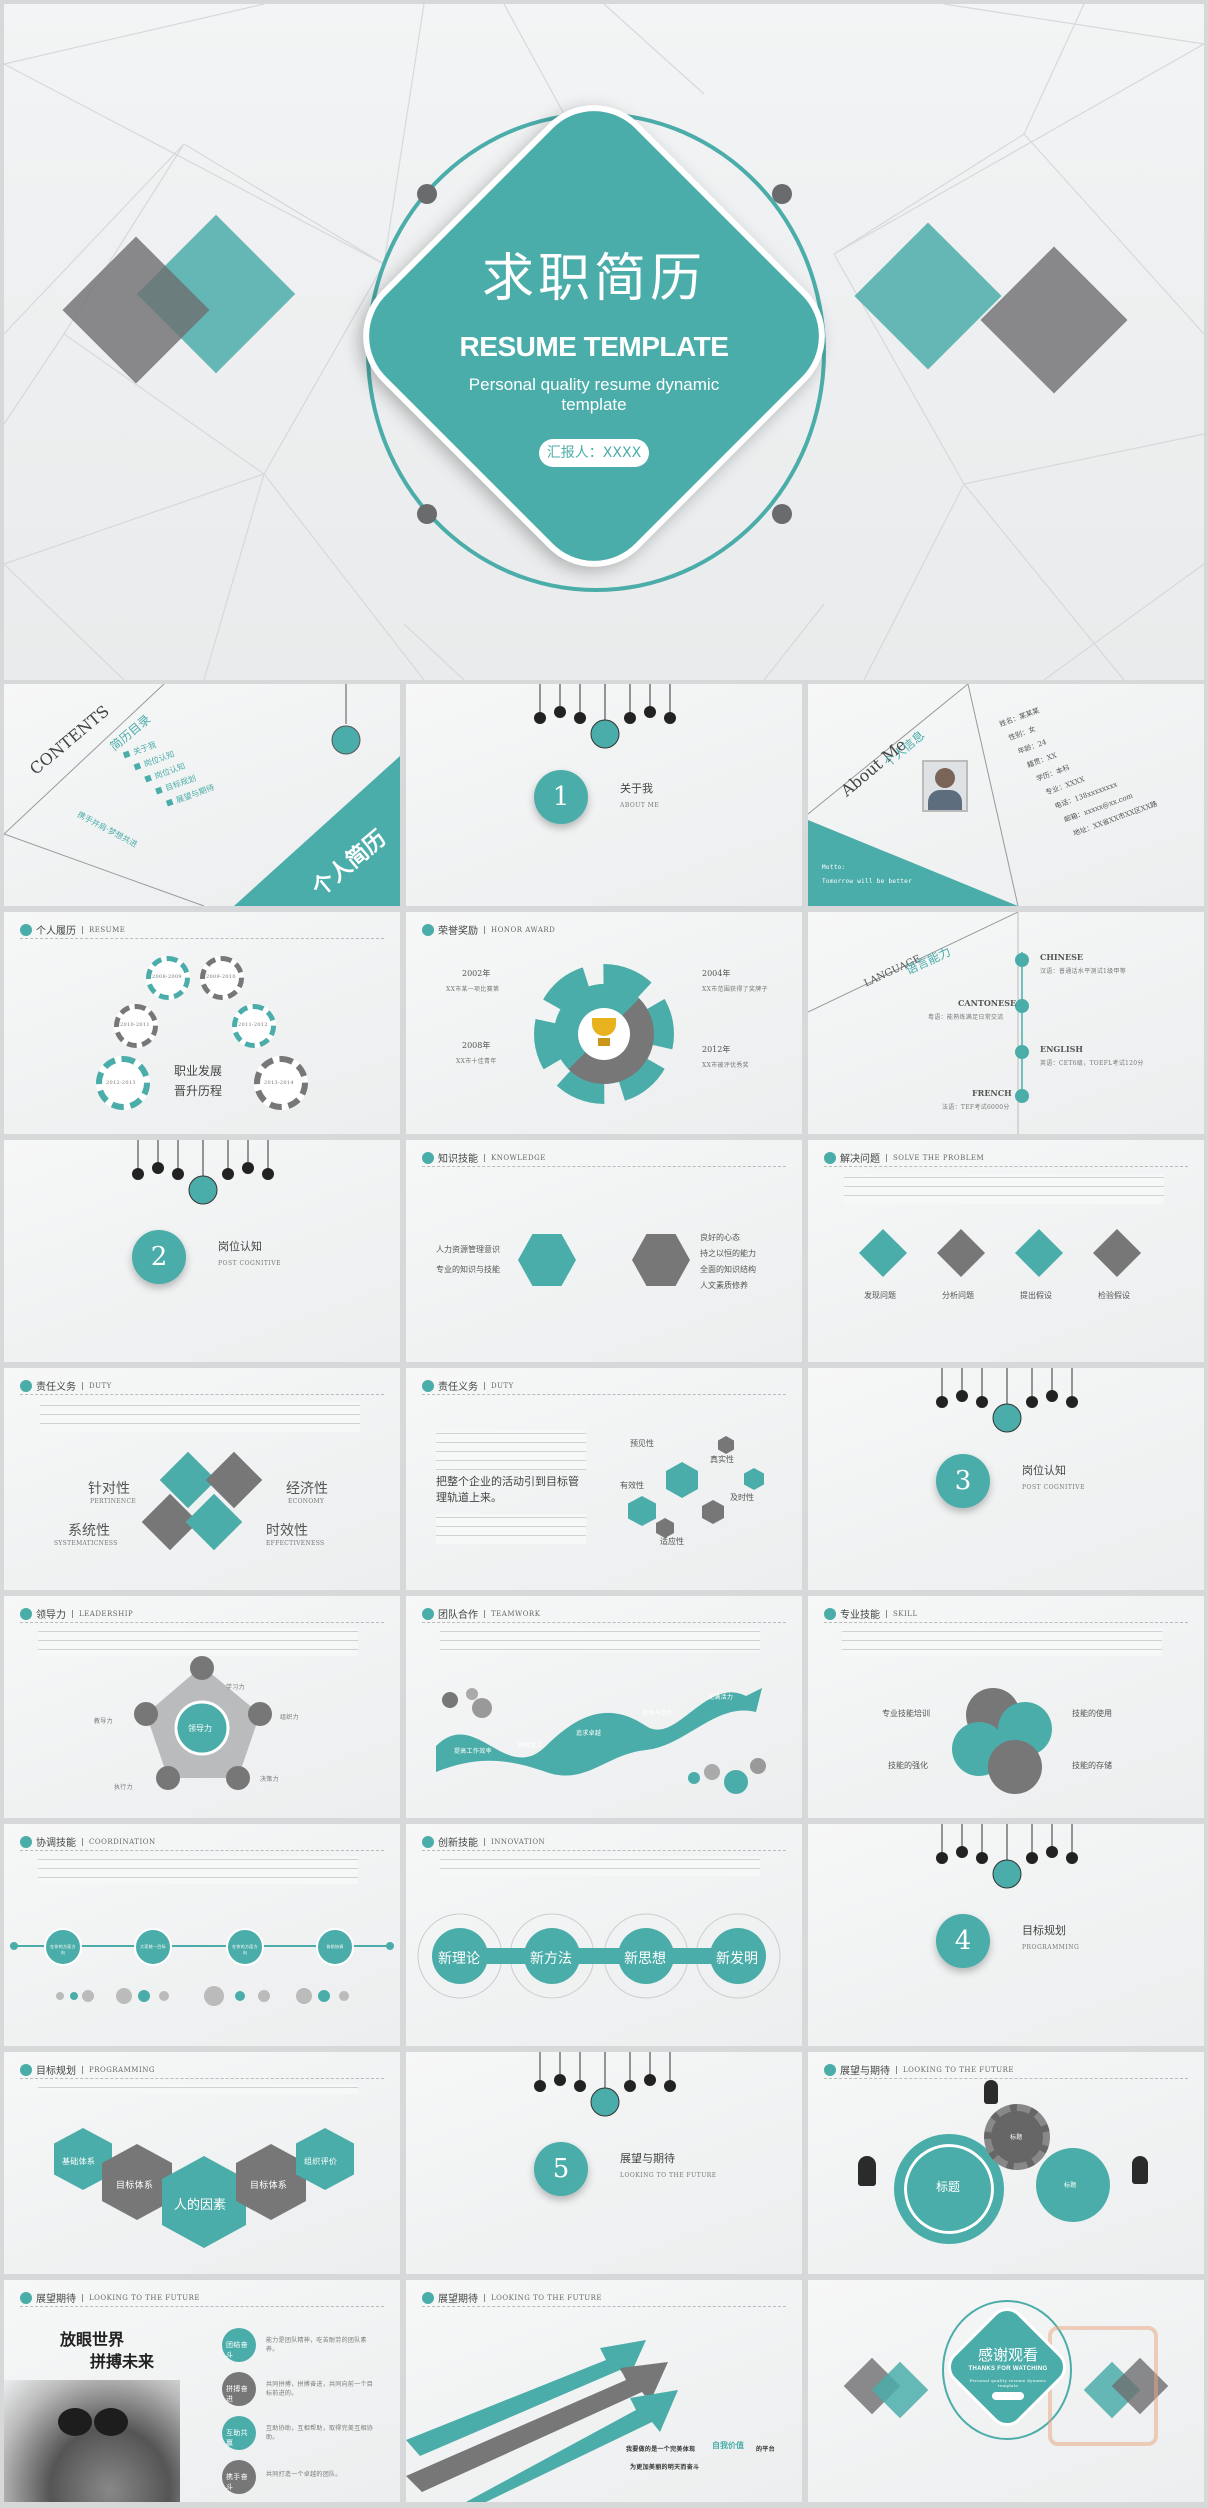 The width and height of the screenshot is (1208, 2508). I want to click on slide-title: 个人履历, so click(56, 931).